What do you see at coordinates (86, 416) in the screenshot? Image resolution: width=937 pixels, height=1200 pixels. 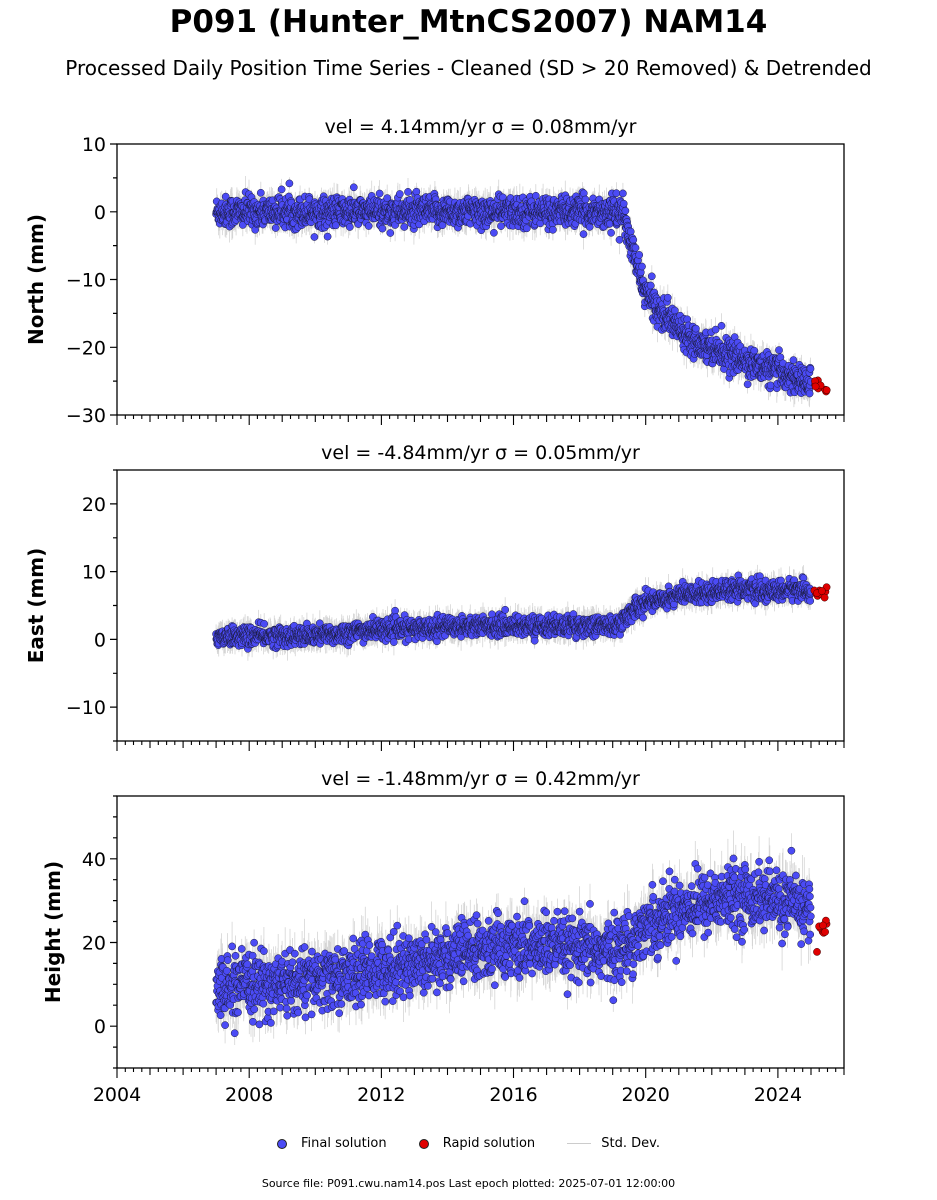 I see `y-tick-label-0-4: −30` at bounding box center [86, 416].